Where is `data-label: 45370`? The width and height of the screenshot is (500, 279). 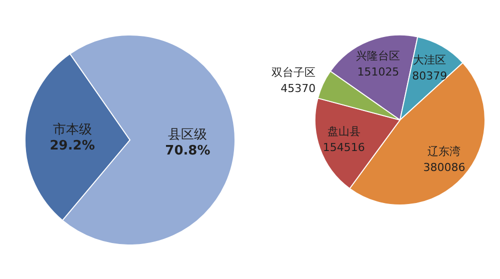 data-label: 45370 is located at coordinates (298, 88).